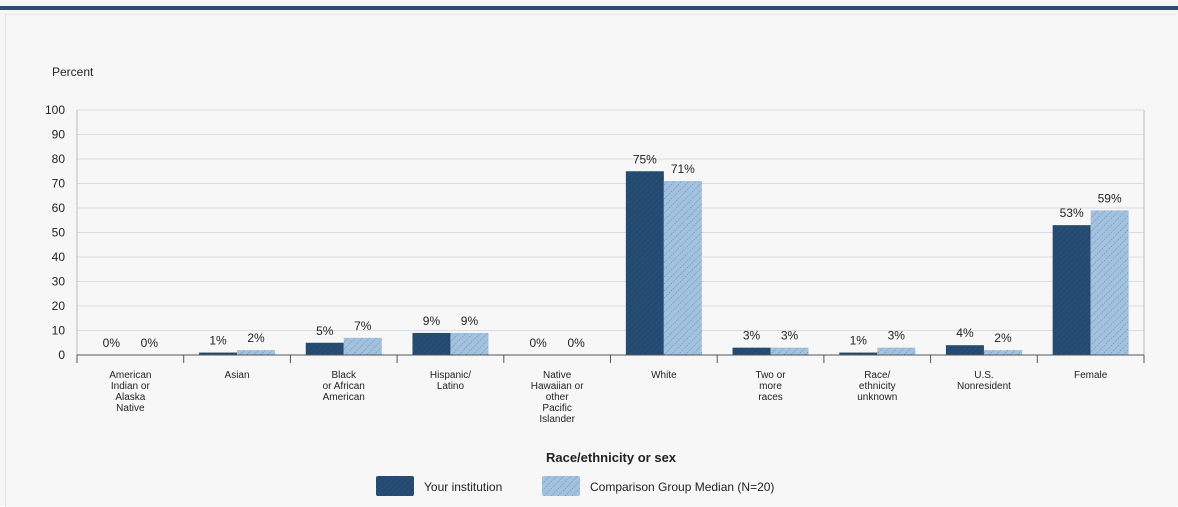 The height and width of the screenshot is (507, 1178). I want to click on data-label-comparison-group: 59%, so click(1110, 198).